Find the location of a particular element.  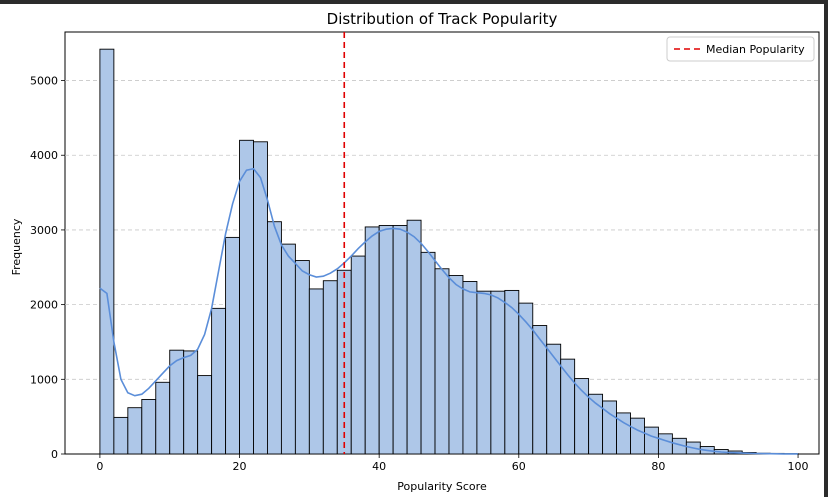

legend: Median Popularity is located at coordinates (740, 49).